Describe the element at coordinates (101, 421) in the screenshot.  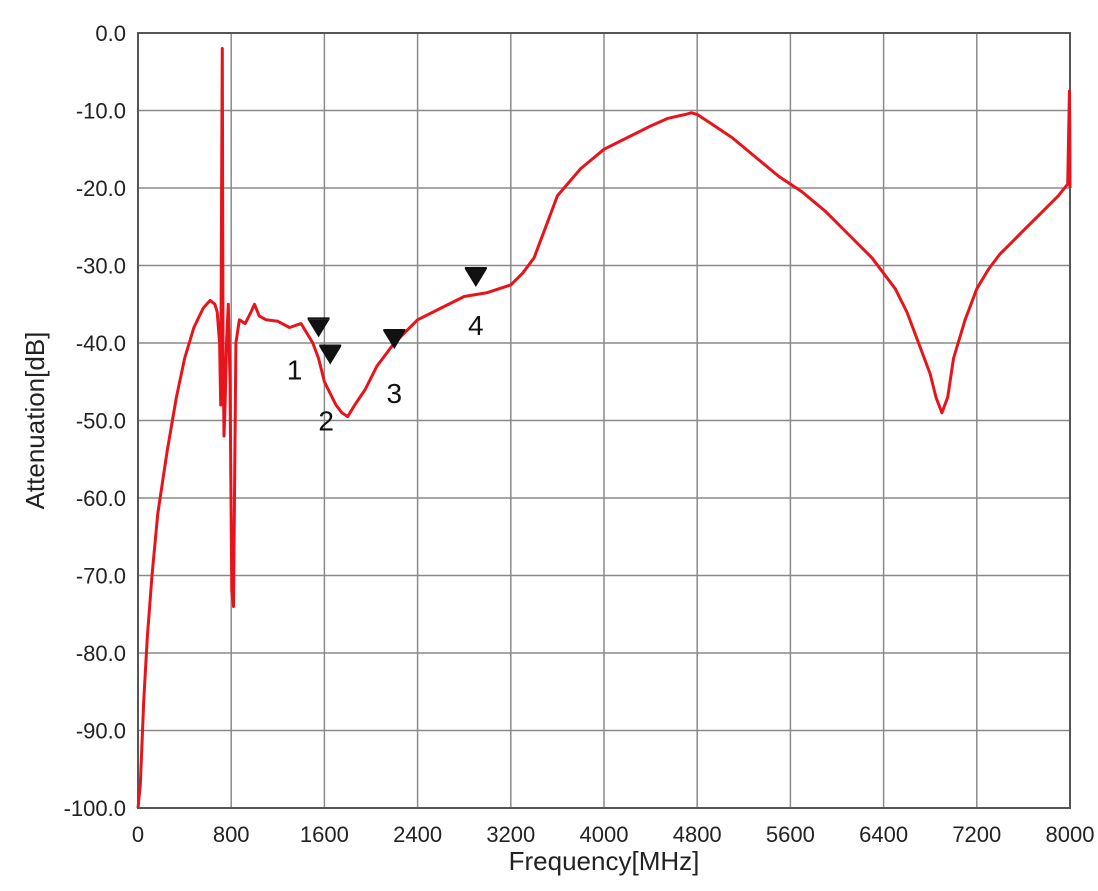
I see `y-tick-label: -50.0` at that location.